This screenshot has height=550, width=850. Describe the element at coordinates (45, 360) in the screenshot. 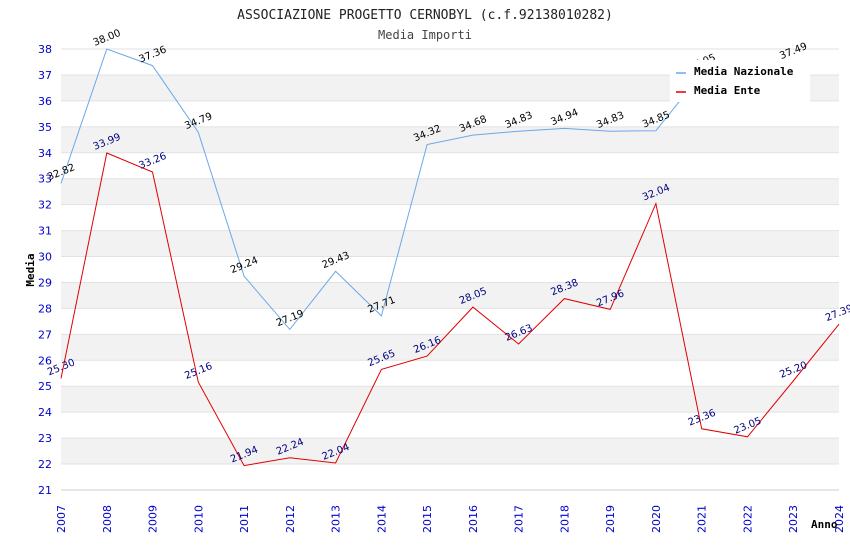

I see `y-tick-label: 26` at that location.